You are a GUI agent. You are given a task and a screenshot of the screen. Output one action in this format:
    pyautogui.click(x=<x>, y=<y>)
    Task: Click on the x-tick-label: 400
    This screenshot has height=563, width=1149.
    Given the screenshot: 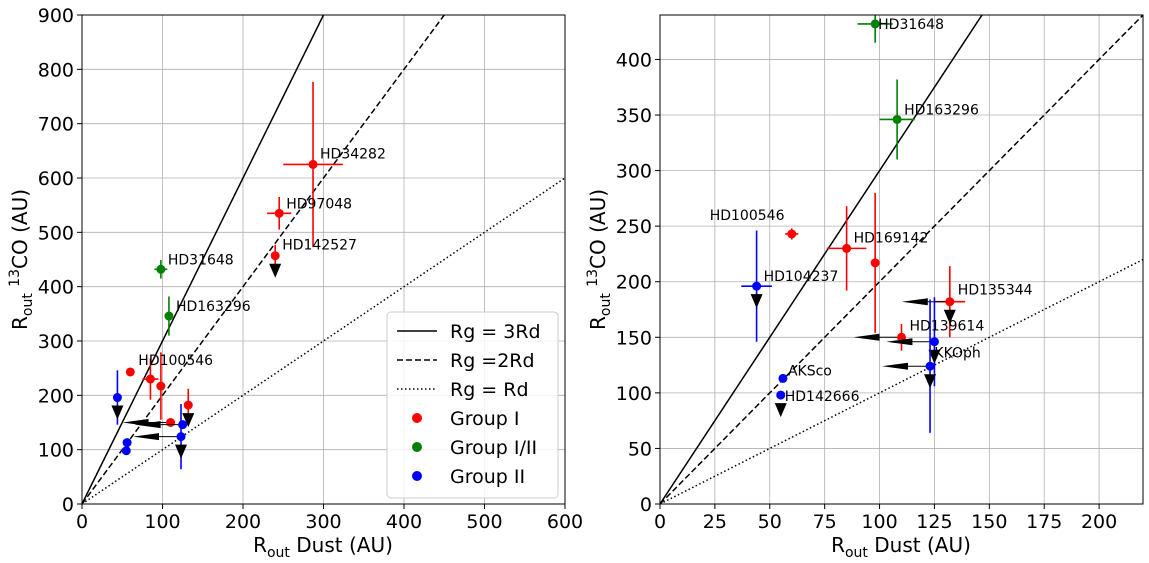 What is the action you would take?
    pyautogui.click(x=404, y=522)
    